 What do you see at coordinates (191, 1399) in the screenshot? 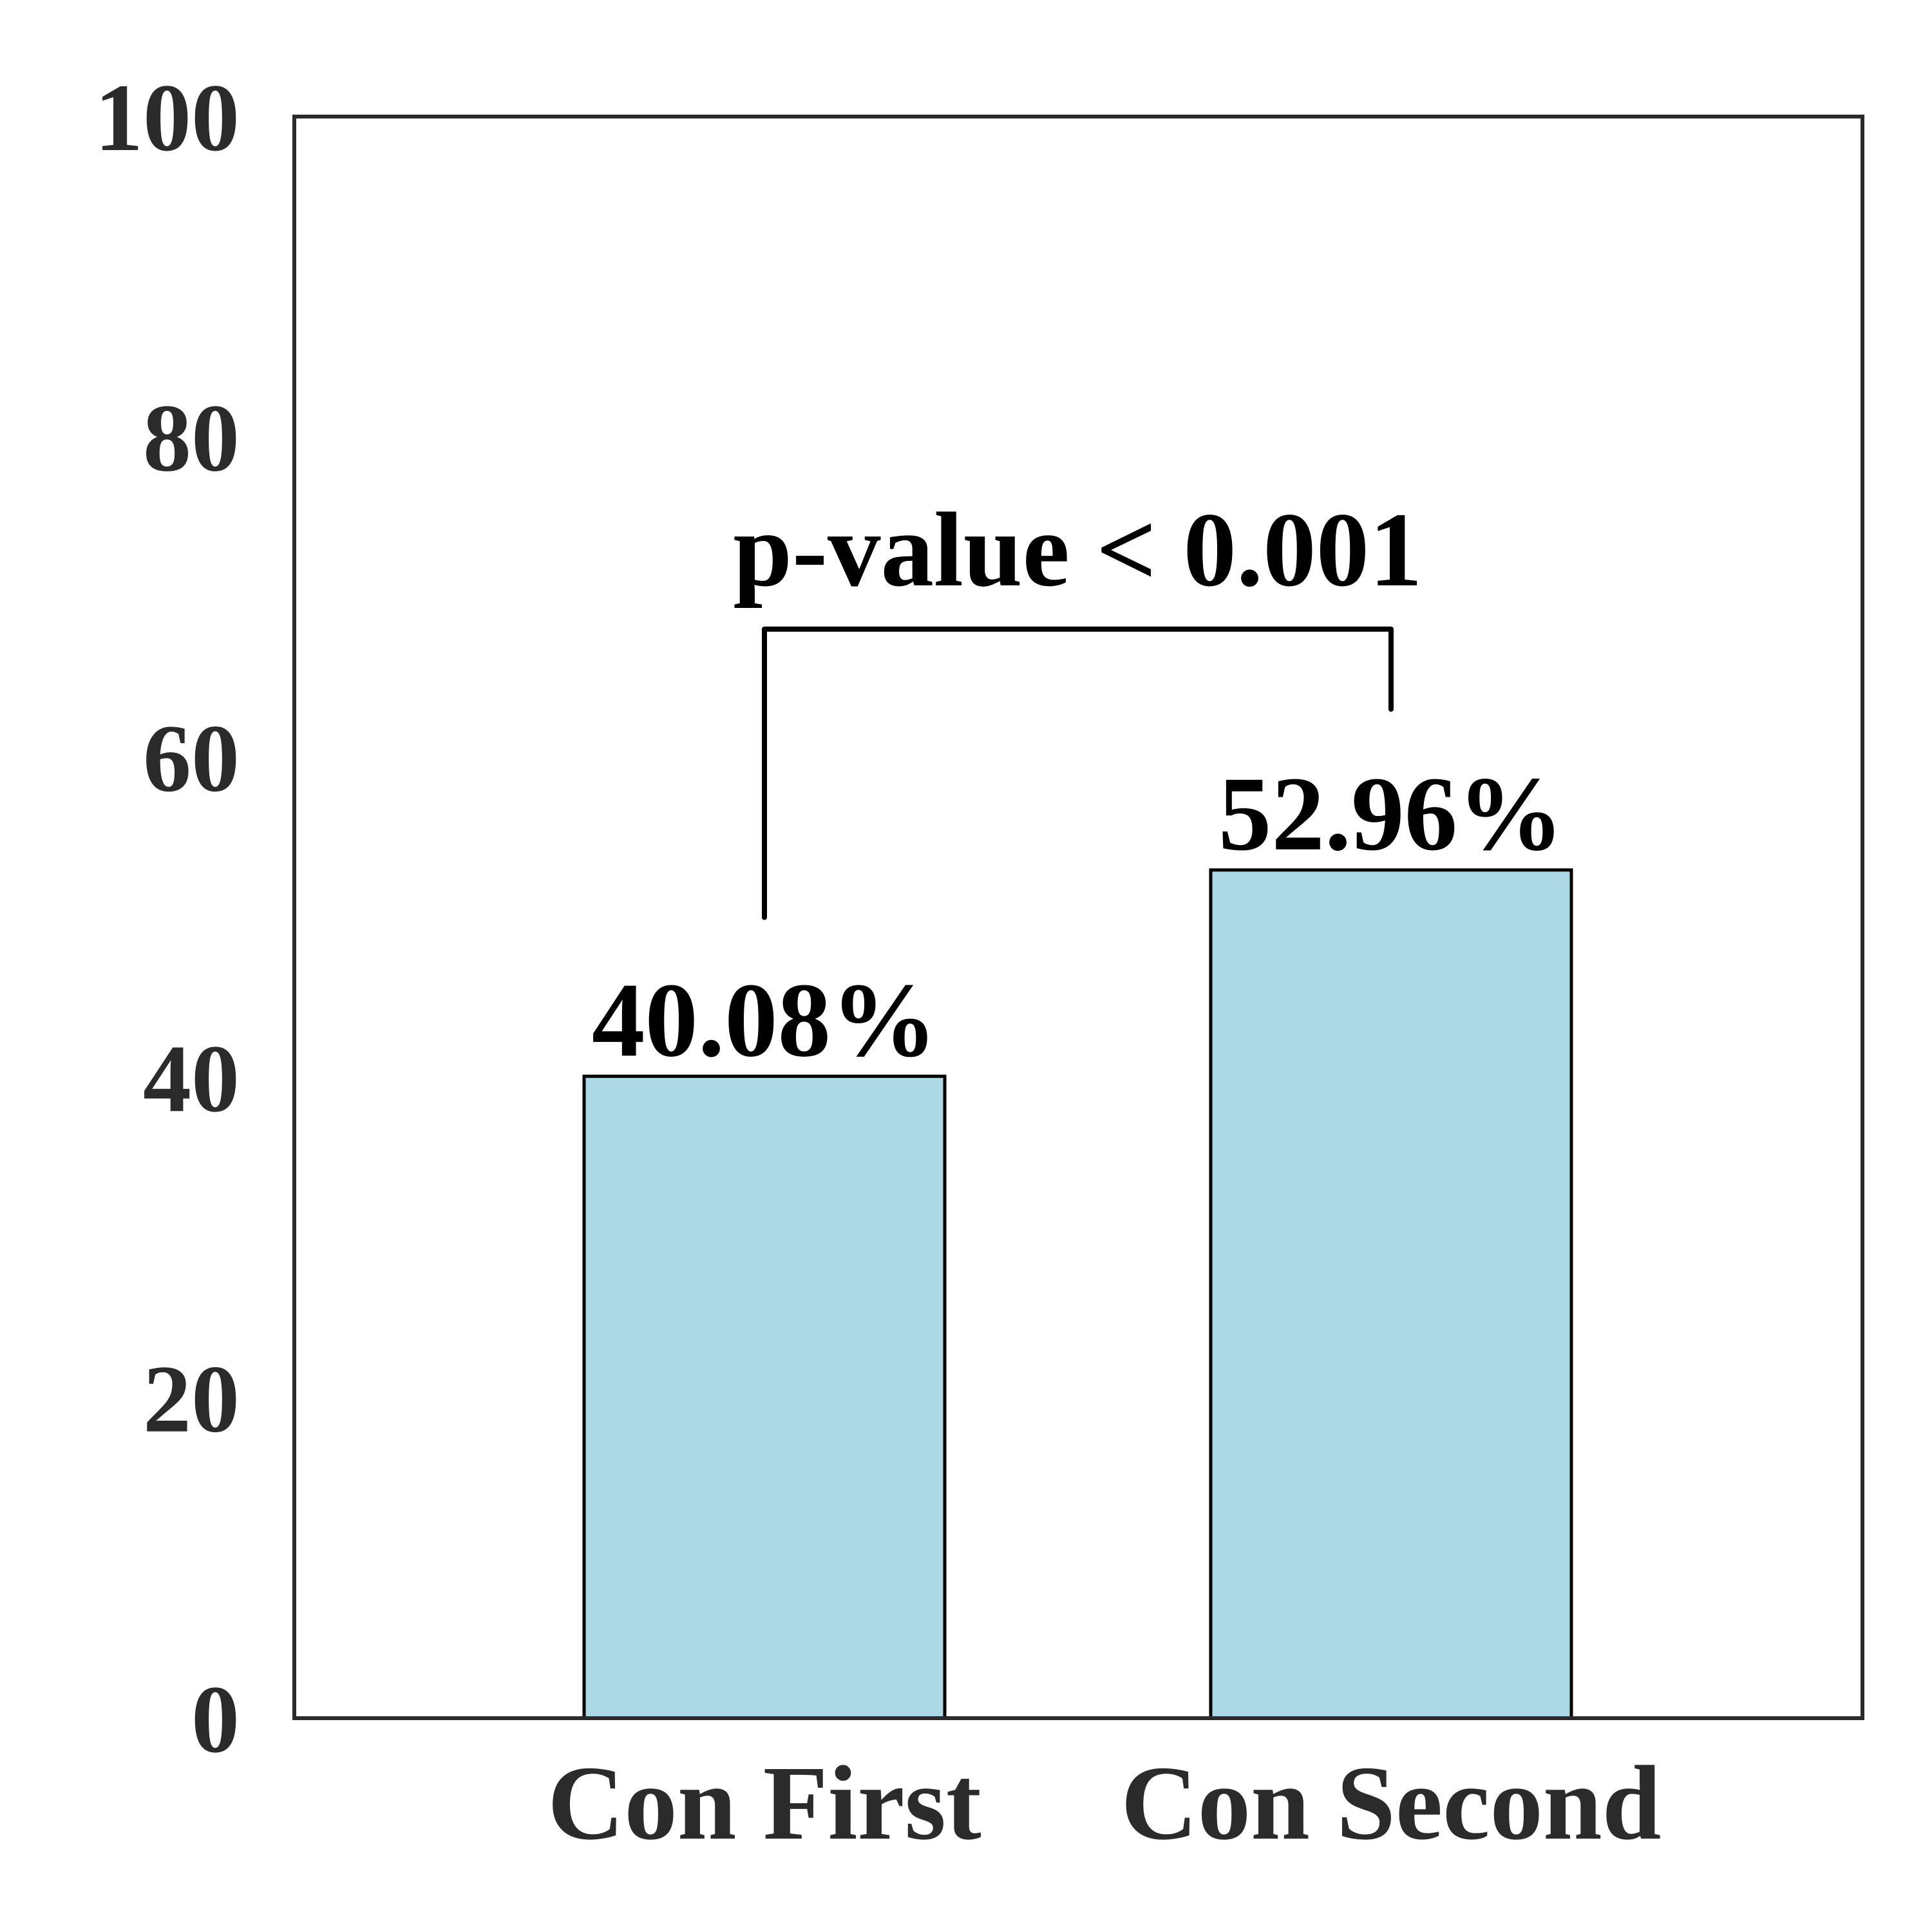
I see `y-tick-label: 20` at bounding box center [191, 1399].